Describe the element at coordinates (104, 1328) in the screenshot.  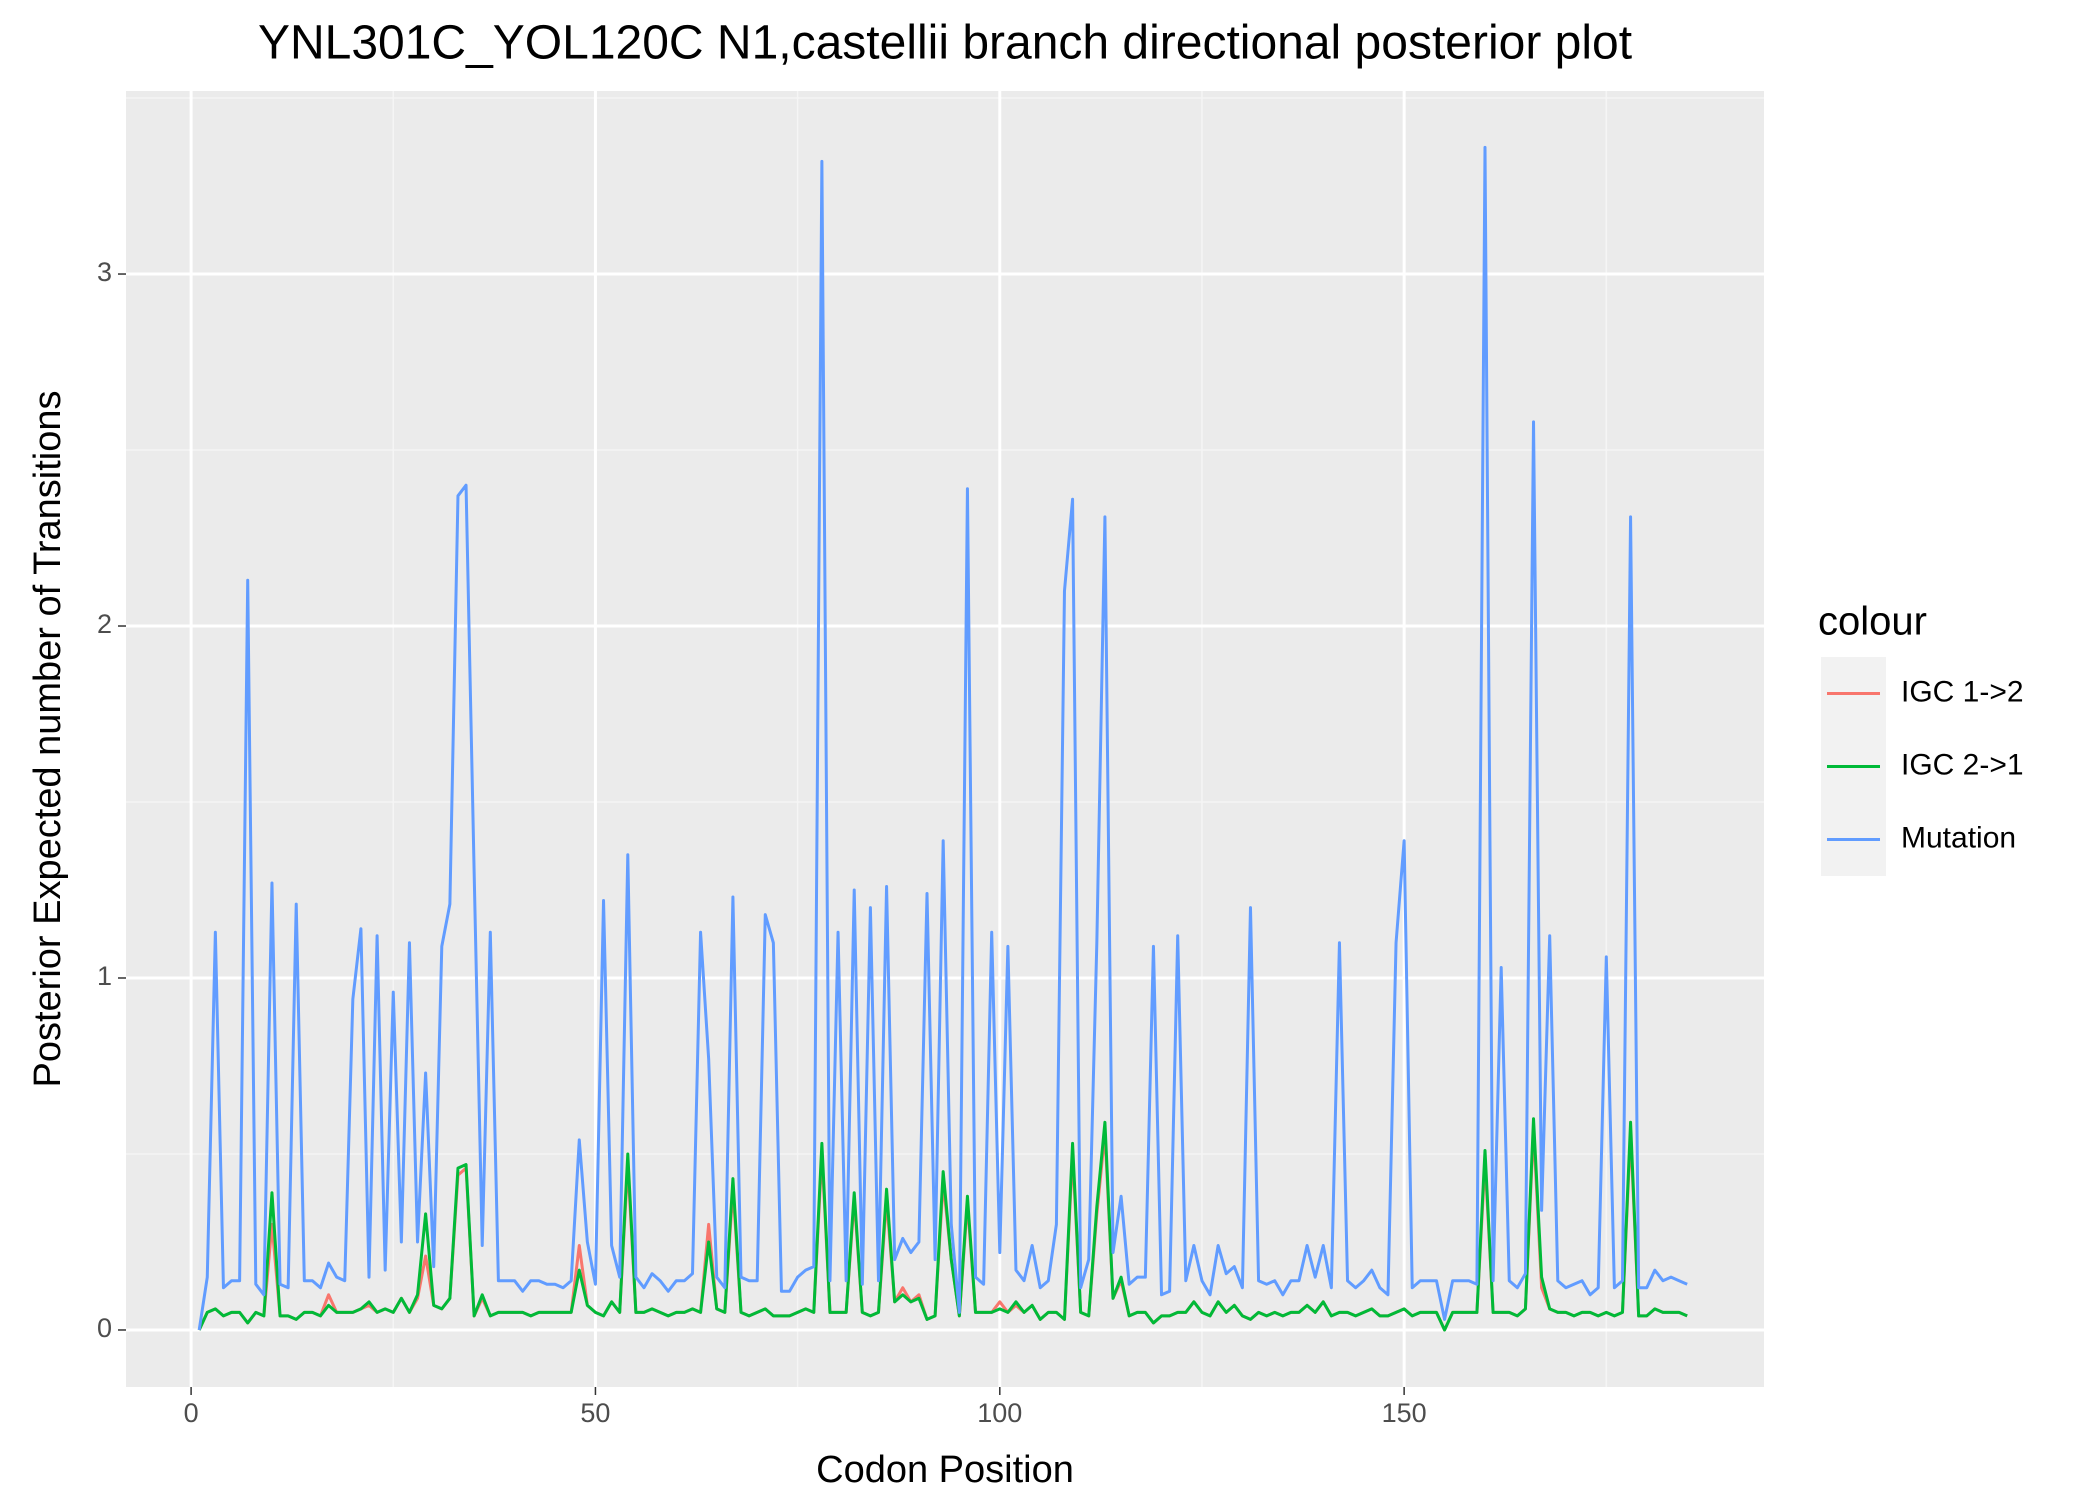
I see `y-tick-label: 0` at that location.